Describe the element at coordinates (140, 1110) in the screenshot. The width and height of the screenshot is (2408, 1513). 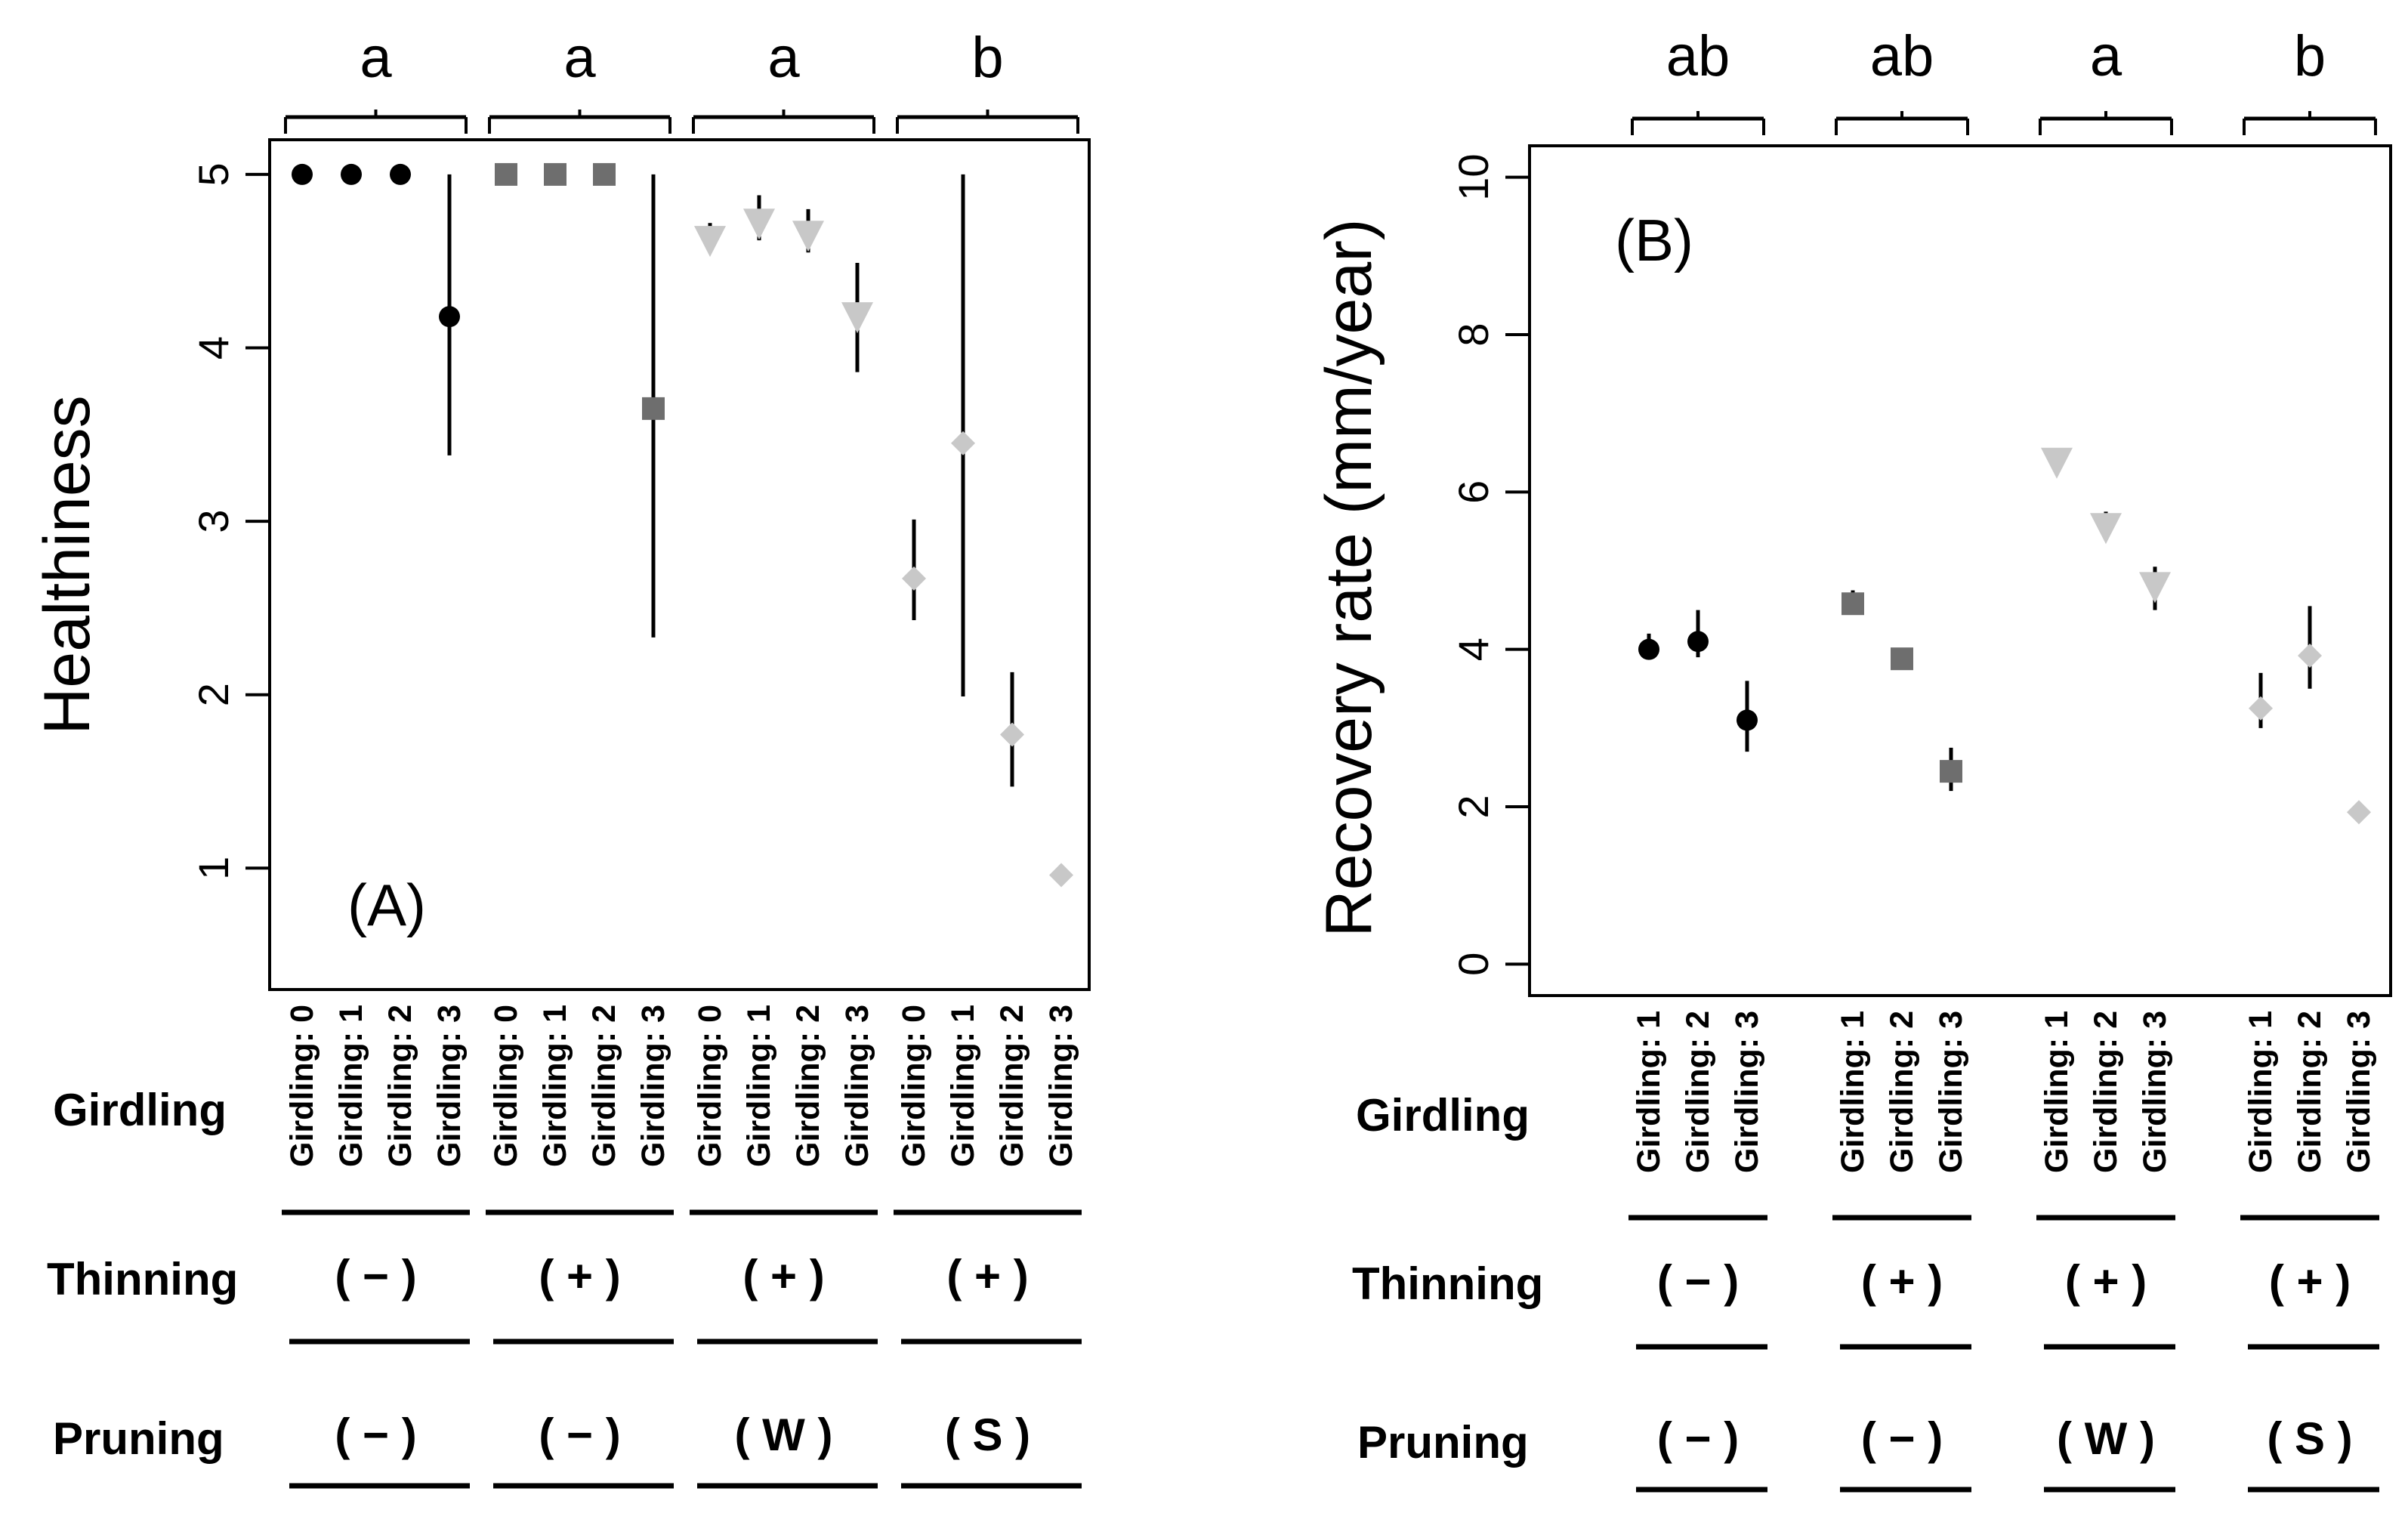
I see `row-label-girdling-a: Girdling` at that location.